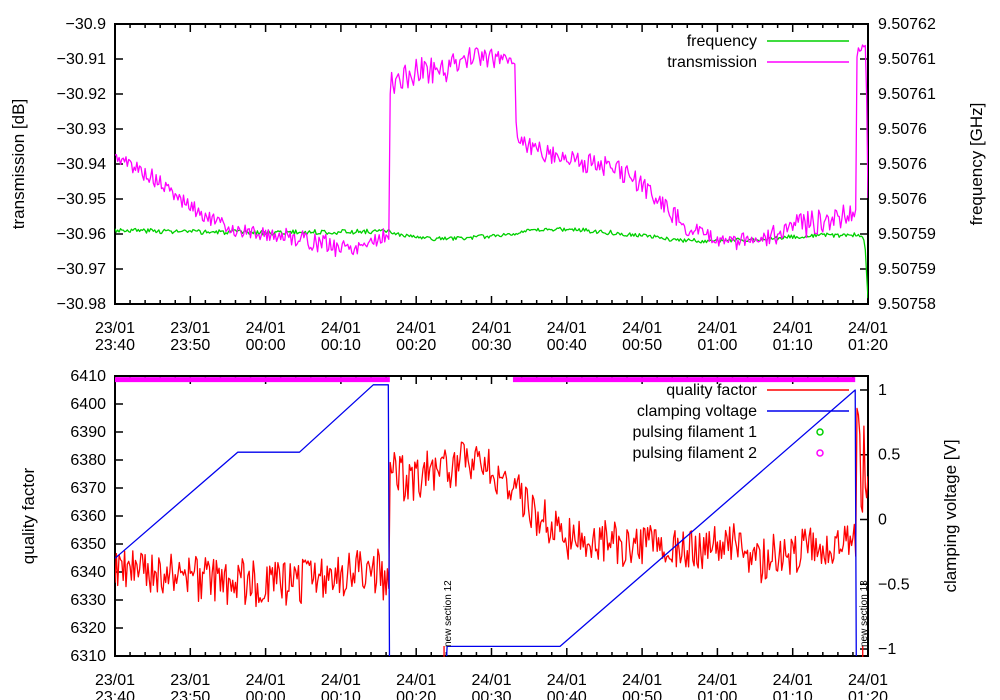 This screenshot has width=1000, height=700. What do you see at coordinates (81, 164) in the screenshot?
I see `svg-text: −30.94` at bounding box center [81, 164].